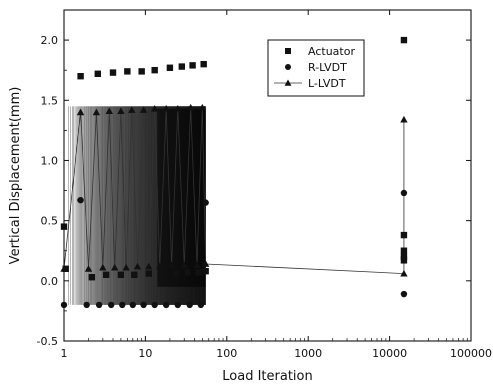 Image resolution: width=493 pixels, height=388 pixels. What do you see at coordinates (288, 67) in the screenshot?
I see `legend-marker-r-lvdt` at bounding box center [288, 67].